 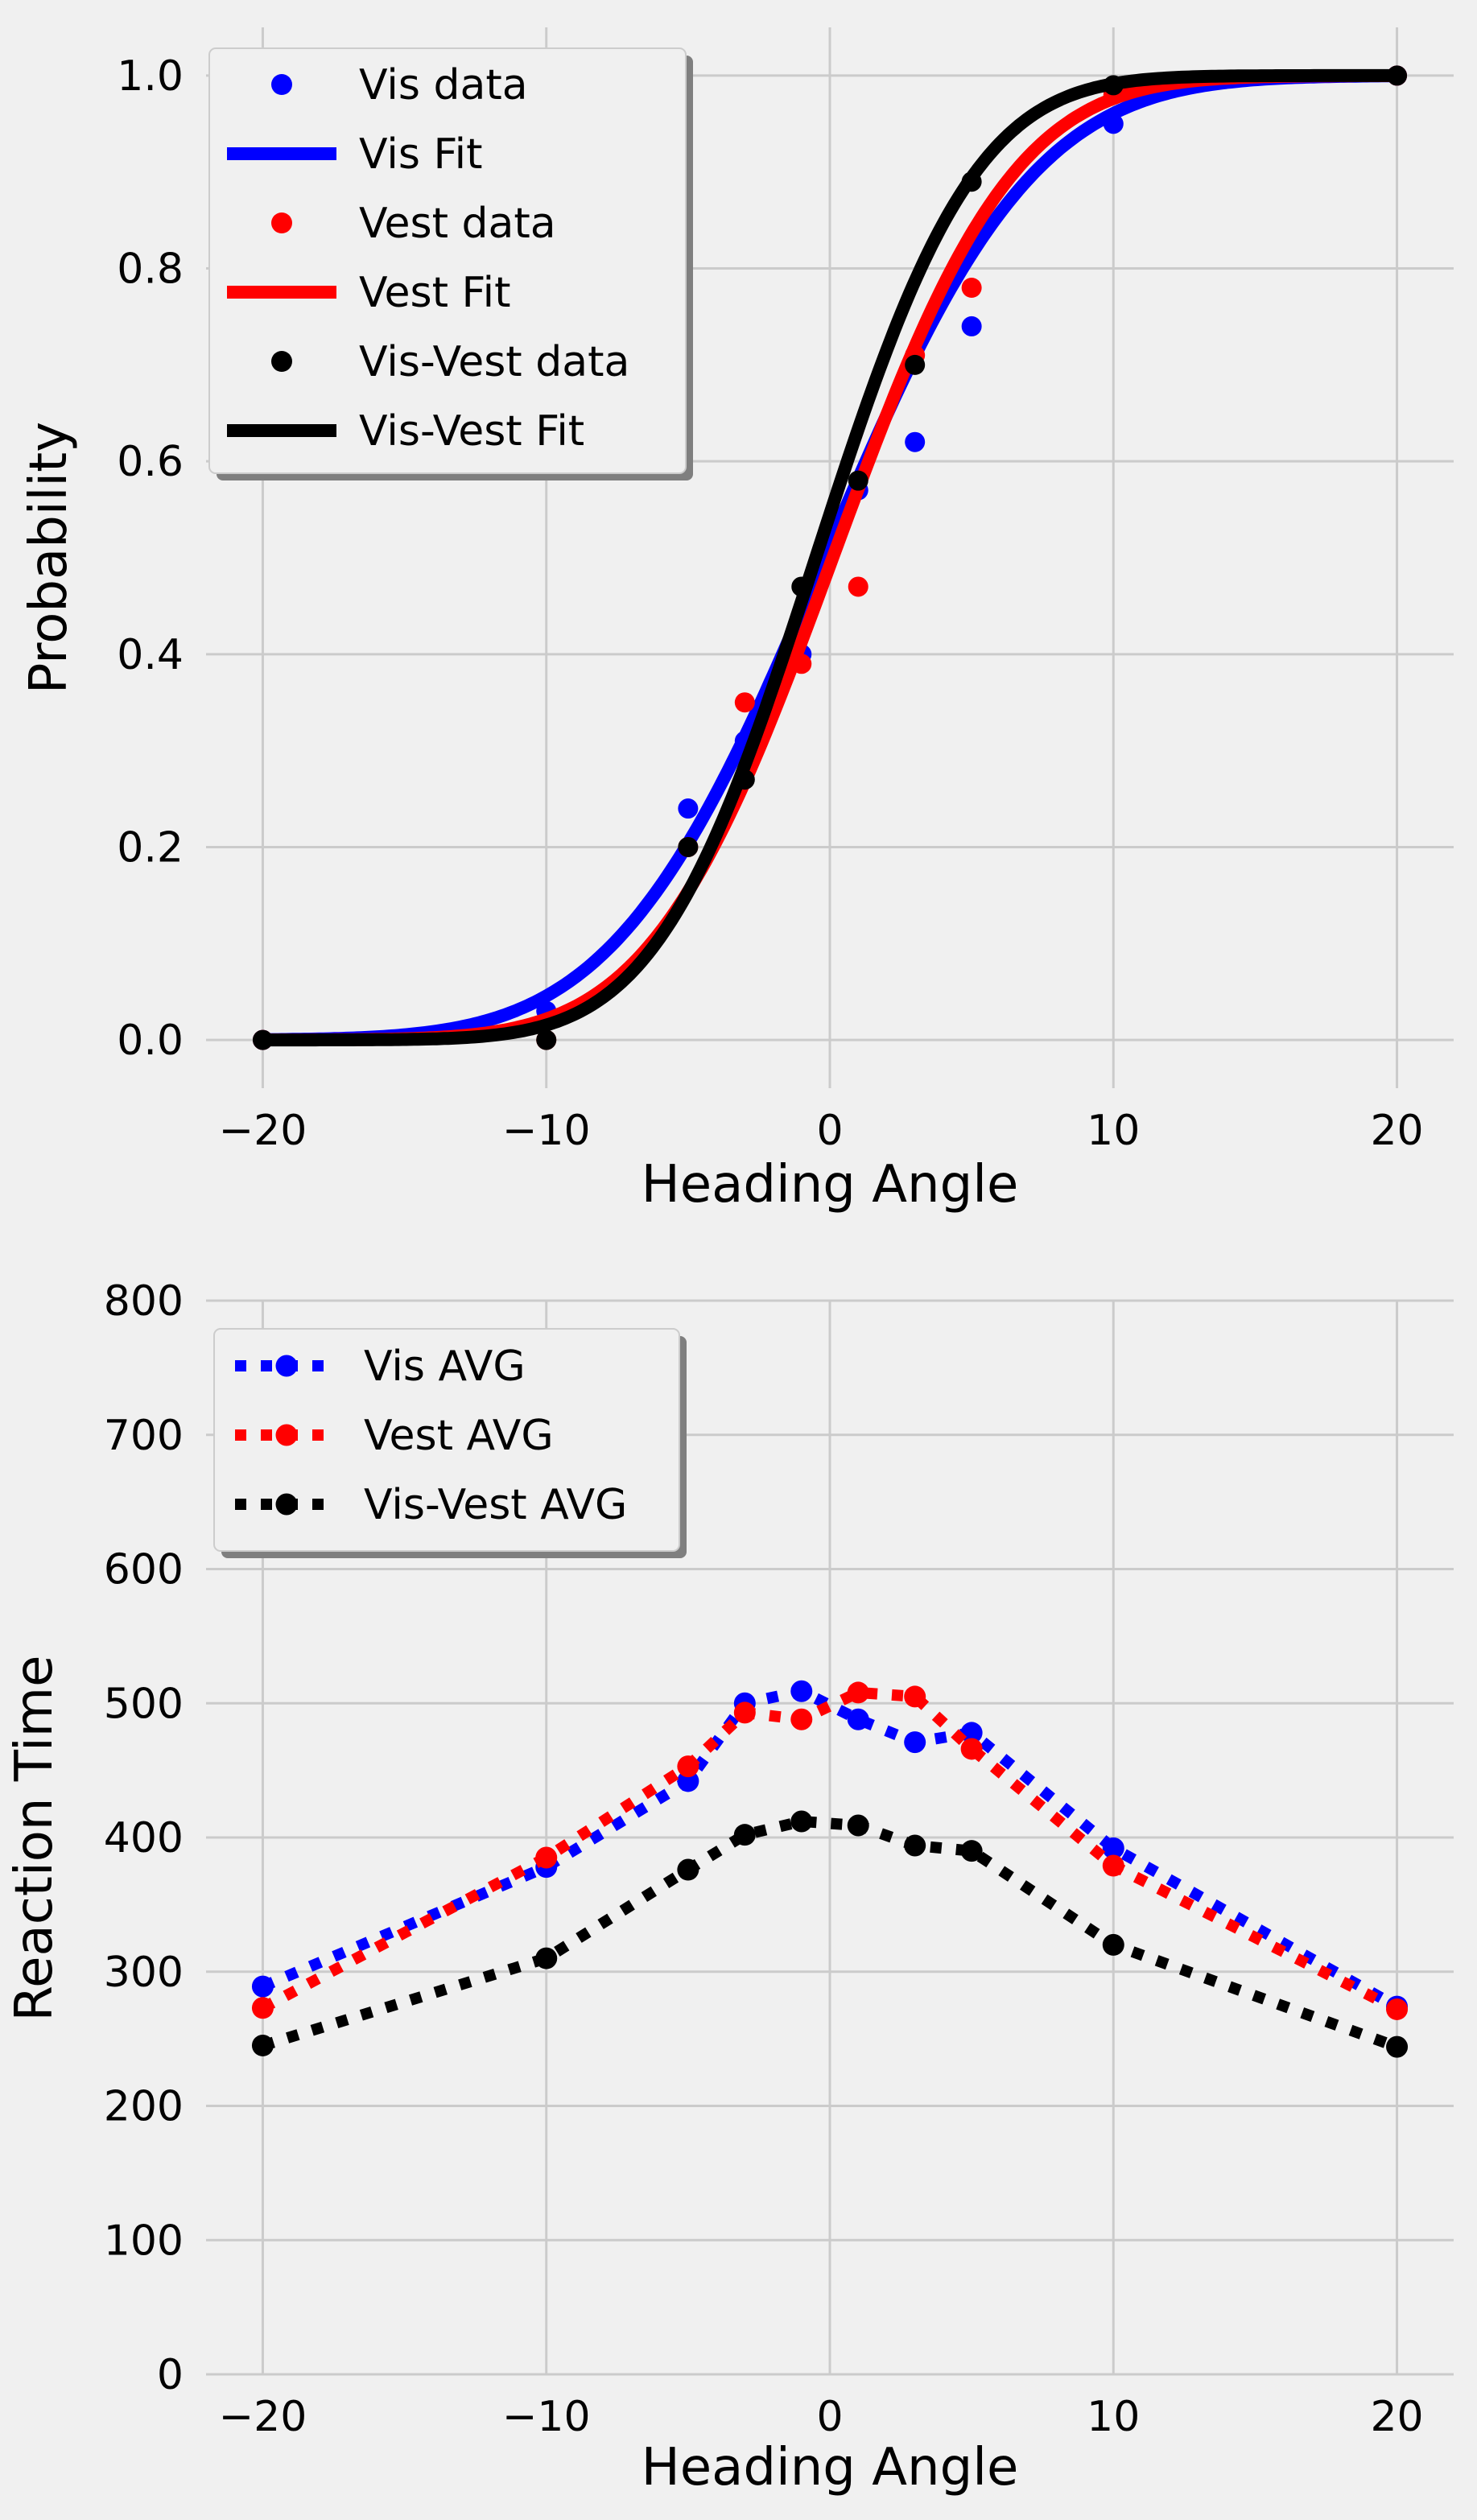 What do you see at coordinates (471, 432) in the screenshot?
I see `legend-label: Vis-Vest Fit` at bounding box center [471, 432].